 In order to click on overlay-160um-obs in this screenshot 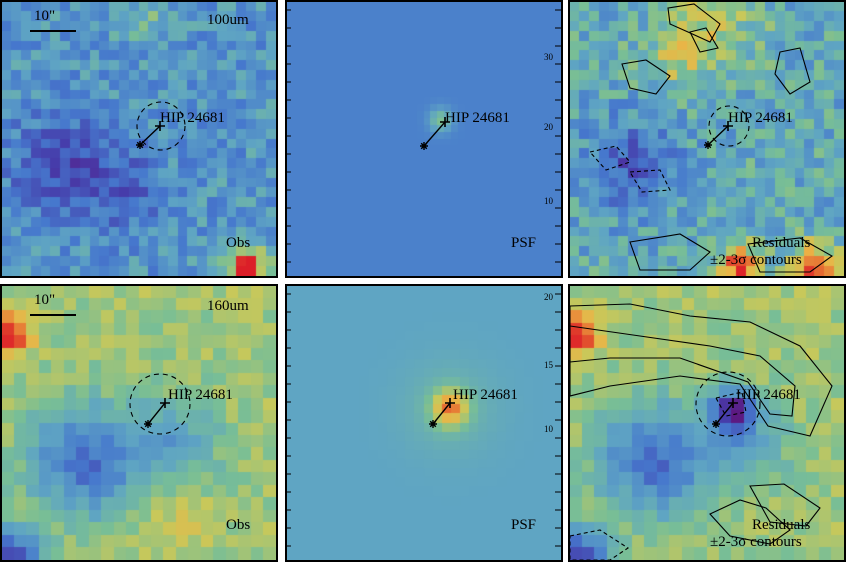, I will do `click(160, 404)`.